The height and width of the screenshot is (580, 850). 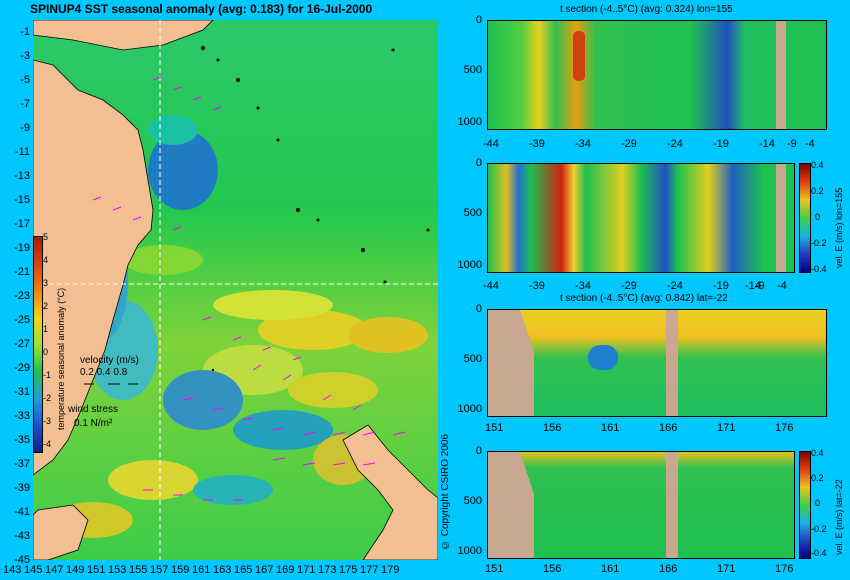 I want to click on panel4-colorbar-label: vel. E (m/s) lat=-22, so click(x=839, y=517).